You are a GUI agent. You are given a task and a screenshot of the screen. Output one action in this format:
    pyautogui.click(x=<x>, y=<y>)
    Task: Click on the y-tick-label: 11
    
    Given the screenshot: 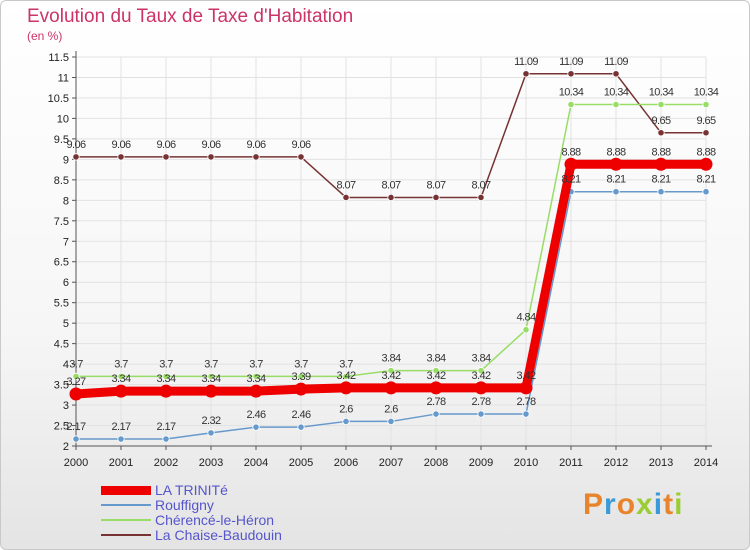 What is the action you would take?
    pyautogui.click(x=63, y=78)
    